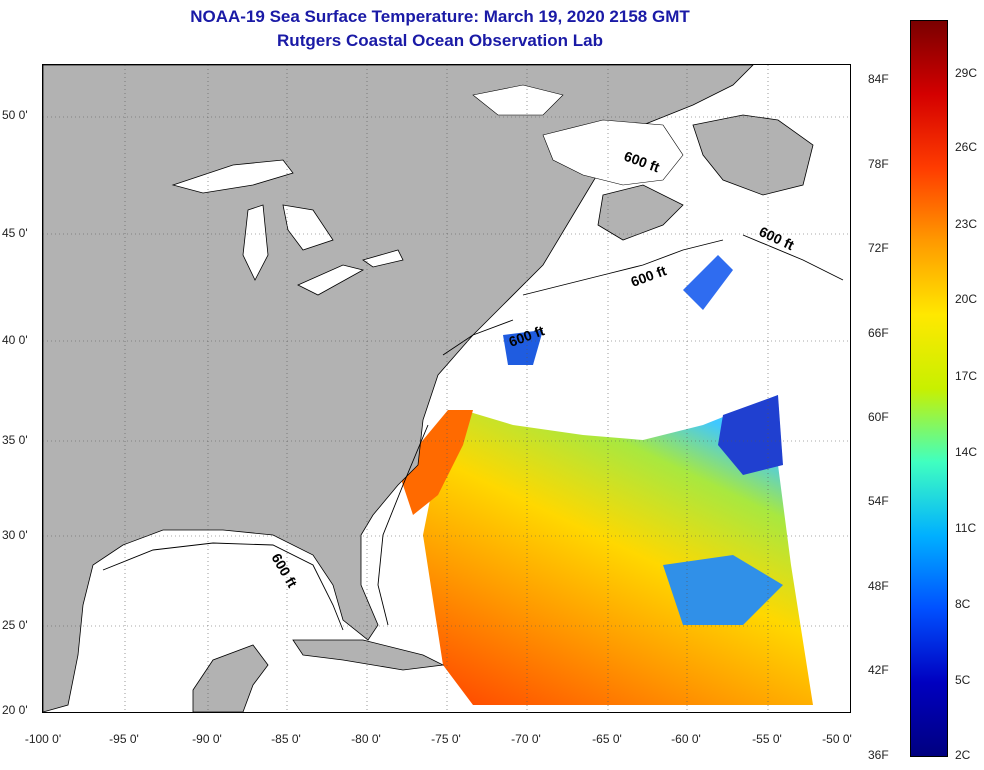 The height and width of the screenshot is (770, 984). I want to click on sst-cold-patch-east, so click(750, 435).